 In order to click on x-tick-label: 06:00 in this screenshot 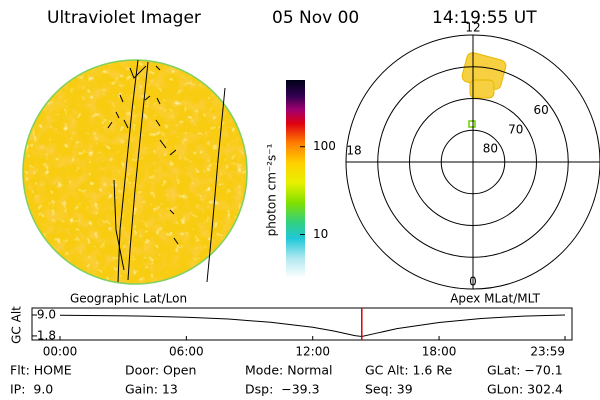, I will do `click(186, 352)`.